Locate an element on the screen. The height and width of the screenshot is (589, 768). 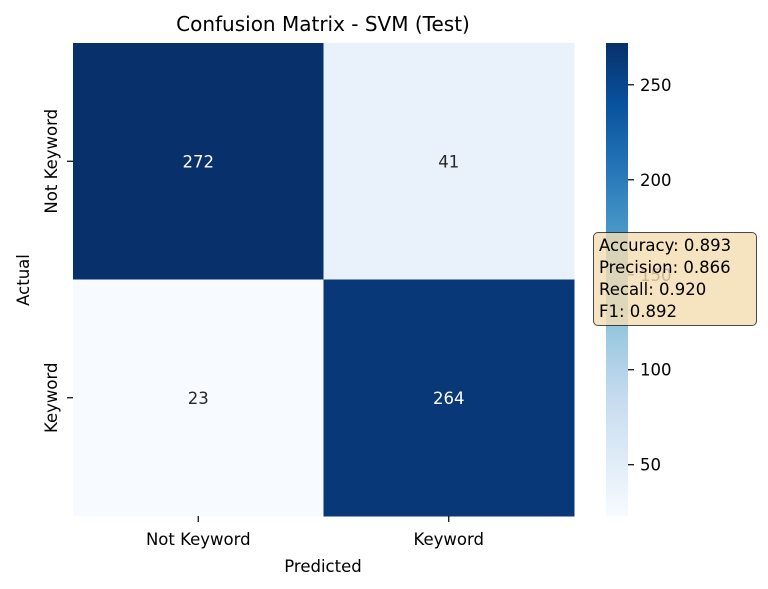
cell-value-r0-c0: 272 is located at coordinates (199, 161).